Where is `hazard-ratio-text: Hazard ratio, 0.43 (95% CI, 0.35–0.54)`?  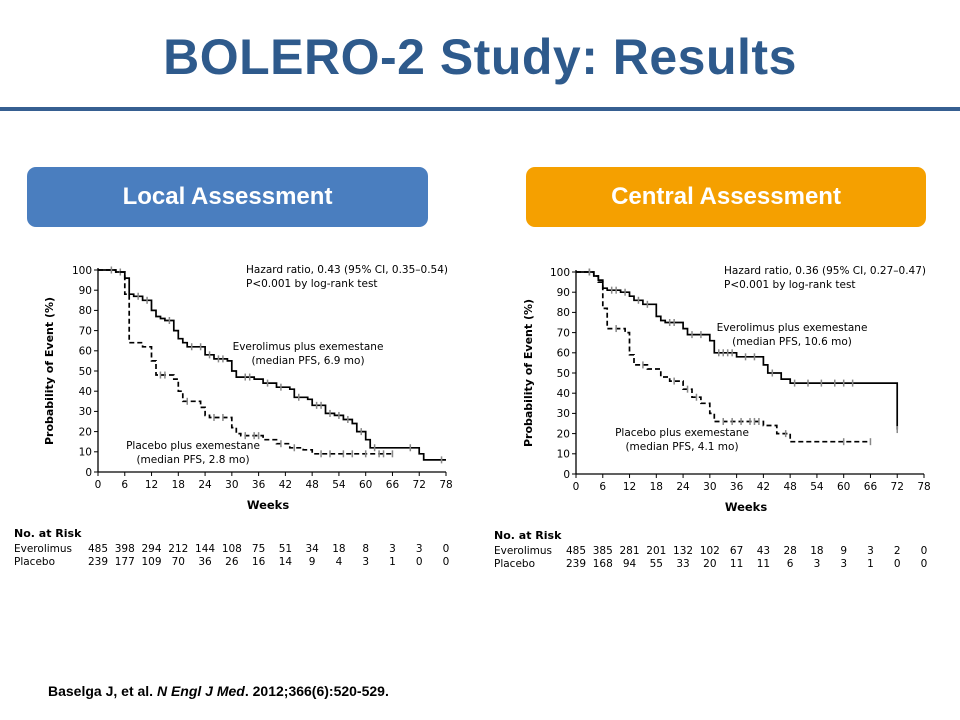 hazard-ratio-text: Hazard ratio, 0.43 (95% CI, 0.35–0.54) is located at coordinates (347, 270).